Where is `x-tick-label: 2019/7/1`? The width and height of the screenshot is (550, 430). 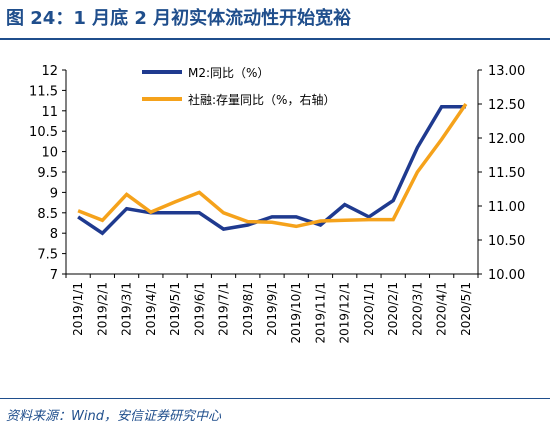 x-tick-label: 2019/7/1 is located at coordinates (224, 309).